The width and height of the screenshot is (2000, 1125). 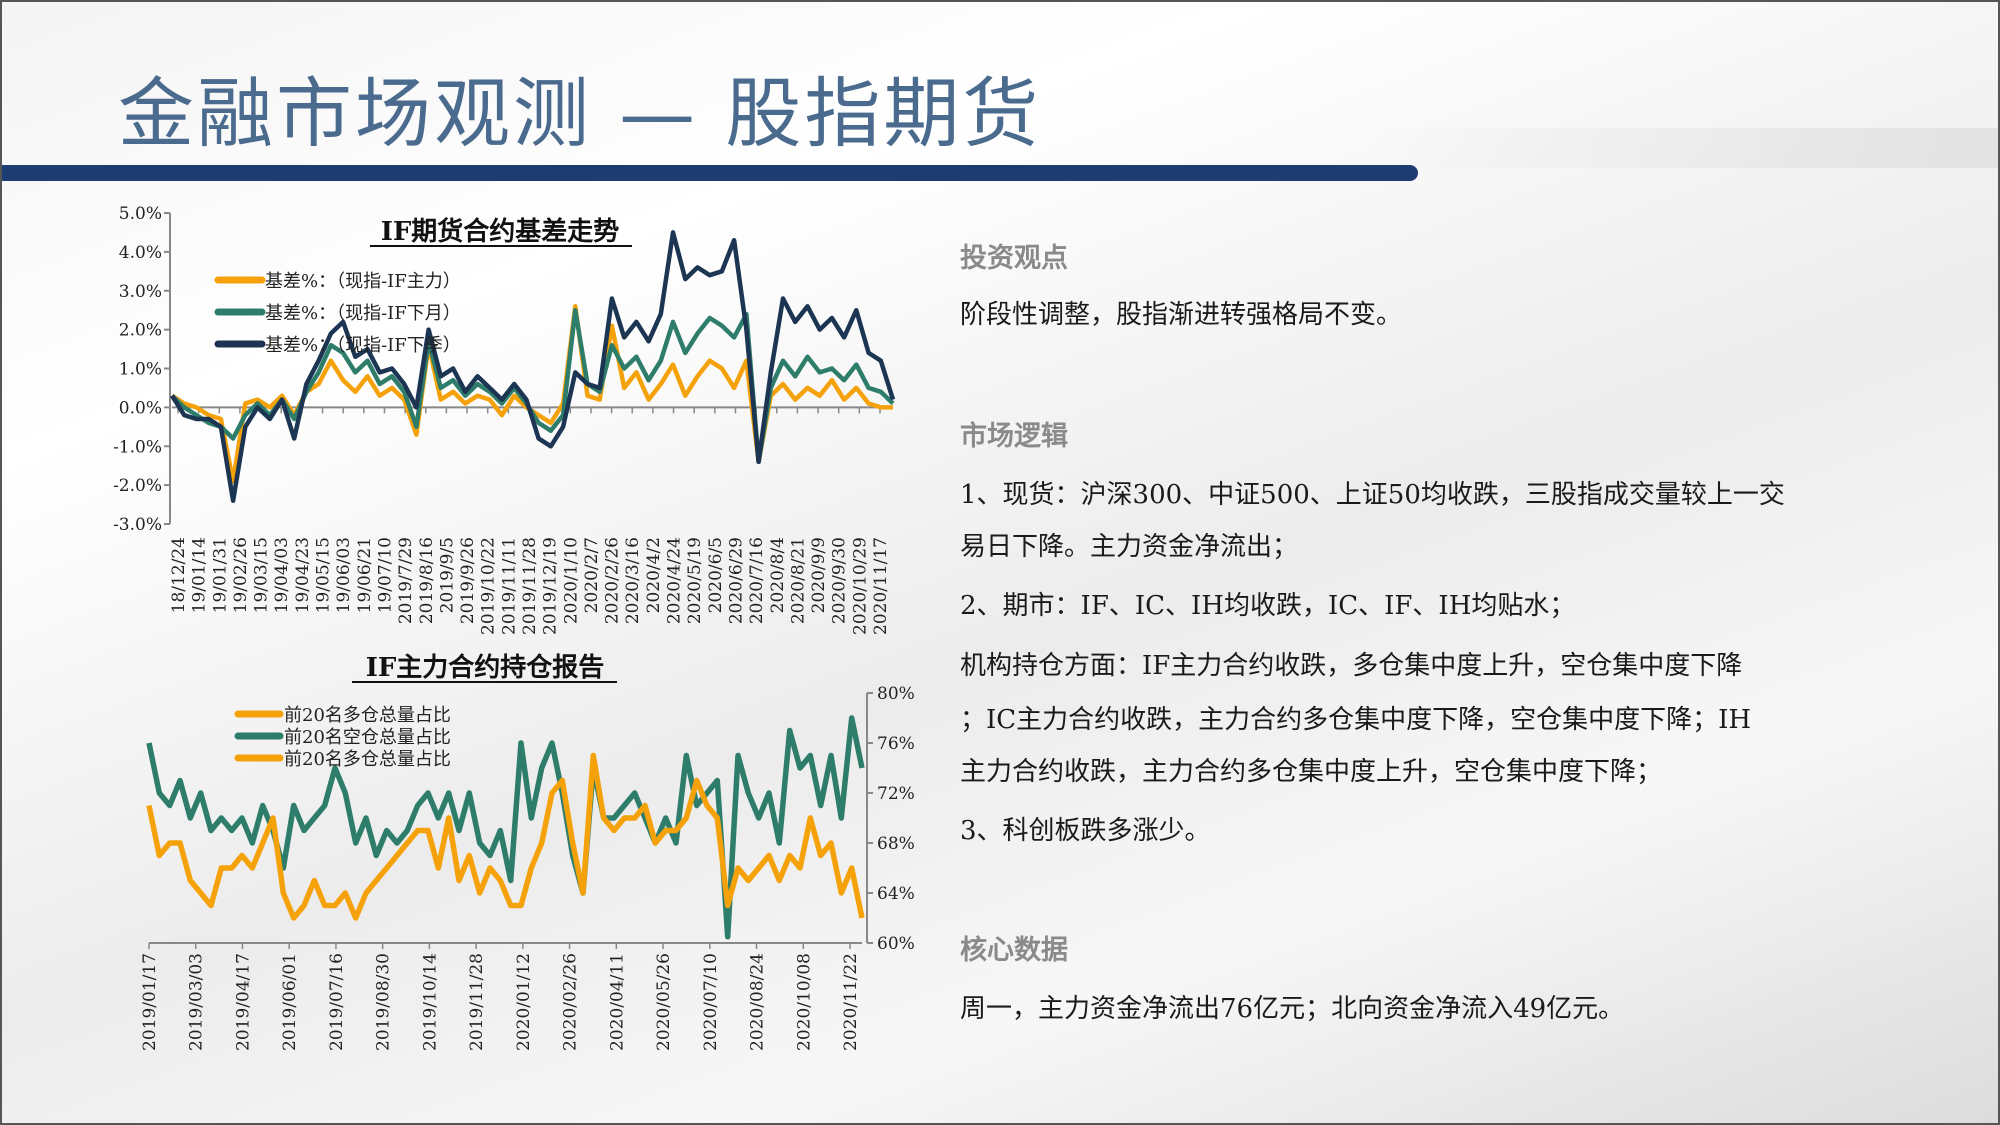 I want to click on x-tick-label: 2020/9/30, so click(x=840, y=580).